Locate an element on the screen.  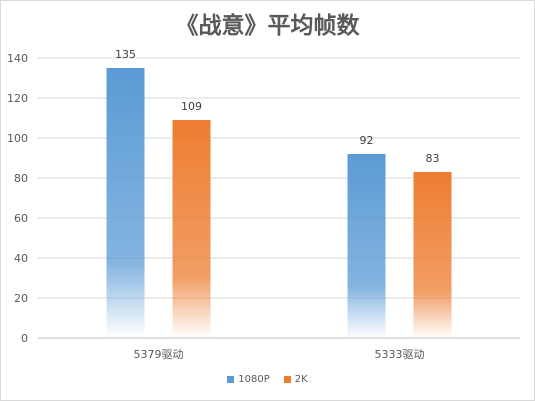
y-tick-label-60: 60 is located at coordinates (21, 218).